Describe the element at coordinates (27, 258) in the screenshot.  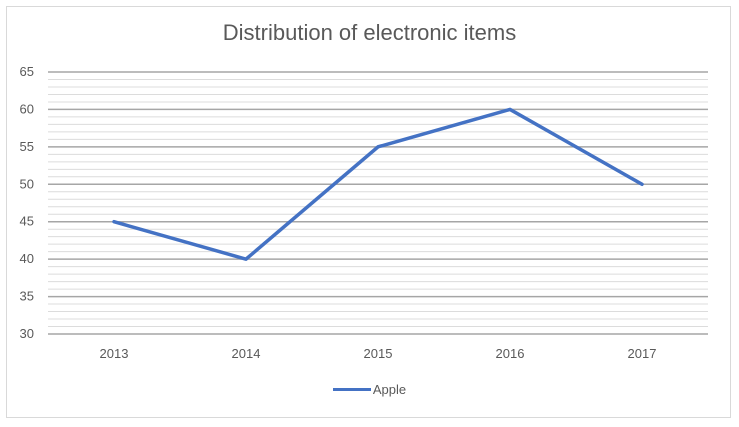
I see `y-tick-label: 40` at that location.